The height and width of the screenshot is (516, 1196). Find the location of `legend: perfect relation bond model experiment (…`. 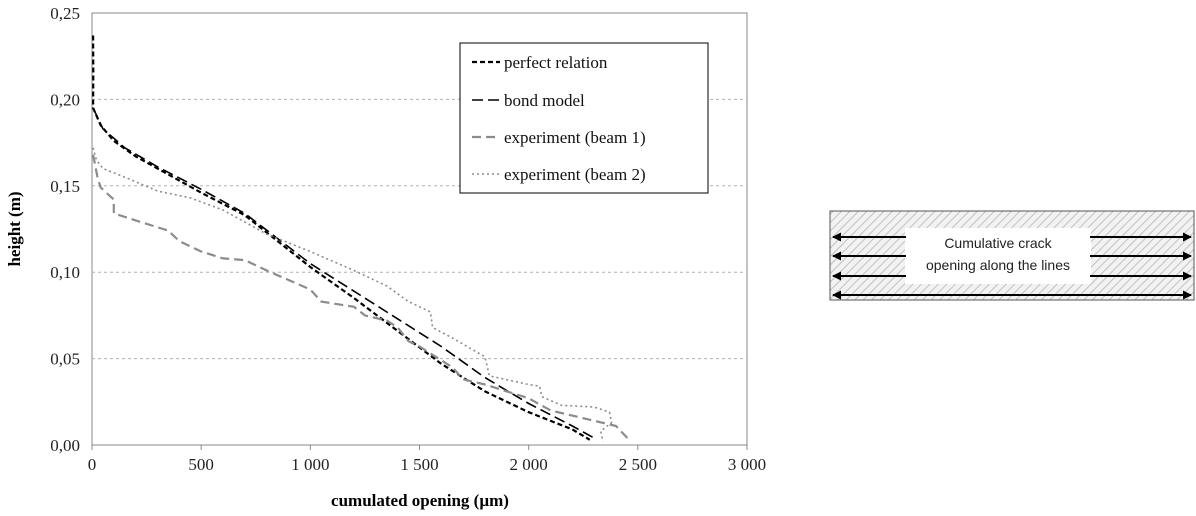

legend: perfect relation bond model experiment (… is located at coordinates (584, 118).